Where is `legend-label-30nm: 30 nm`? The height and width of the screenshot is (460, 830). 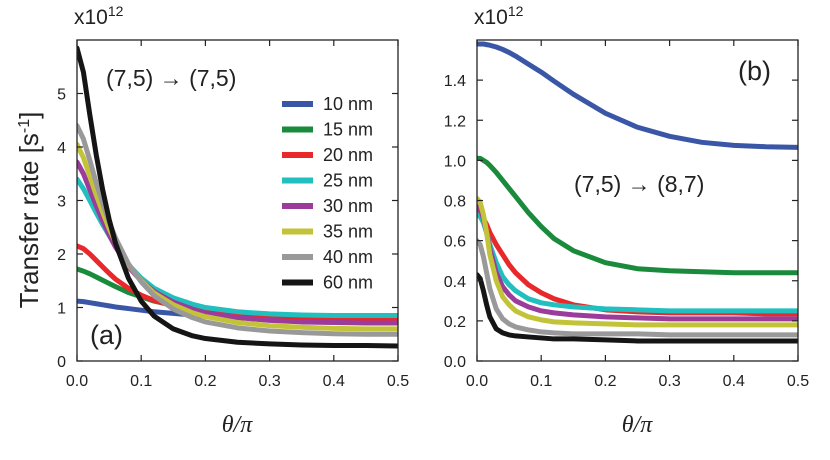 legend-label-30nm: 30 nm is located at coordinates (348, 206).